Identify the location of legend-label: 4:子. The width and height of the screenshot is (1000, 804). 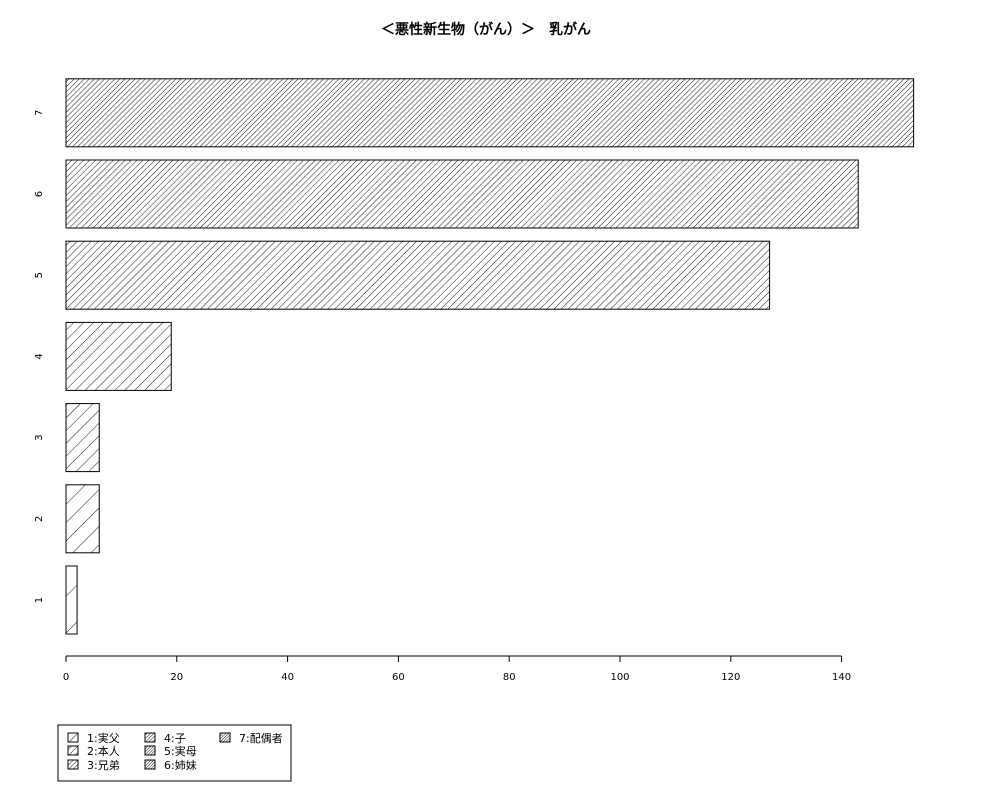
(175, 738).